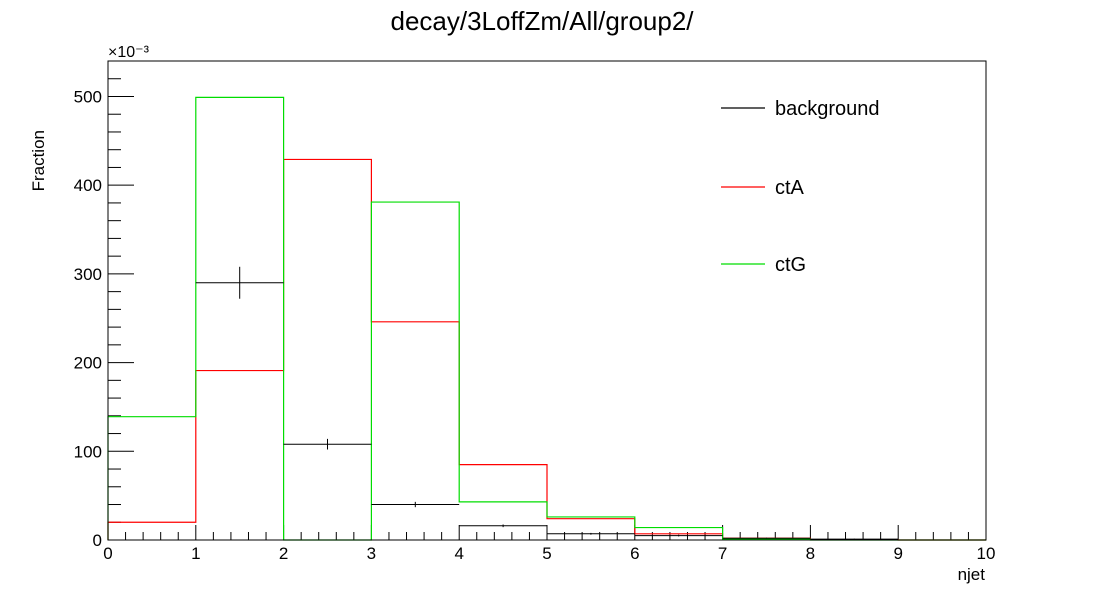  I want to click on legend-label-ctG: ctG, so click(790, 265).